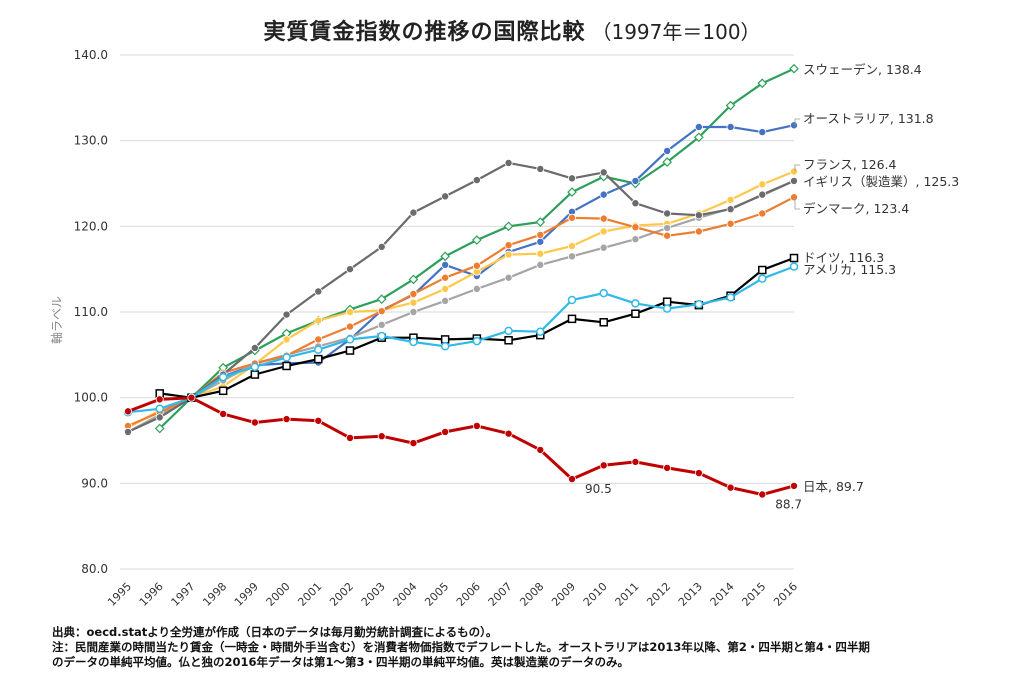  Describe the element at coordinates (676, 32) in the screenshot. I see `chart-title-sub: （1997年＝100）` at that location.